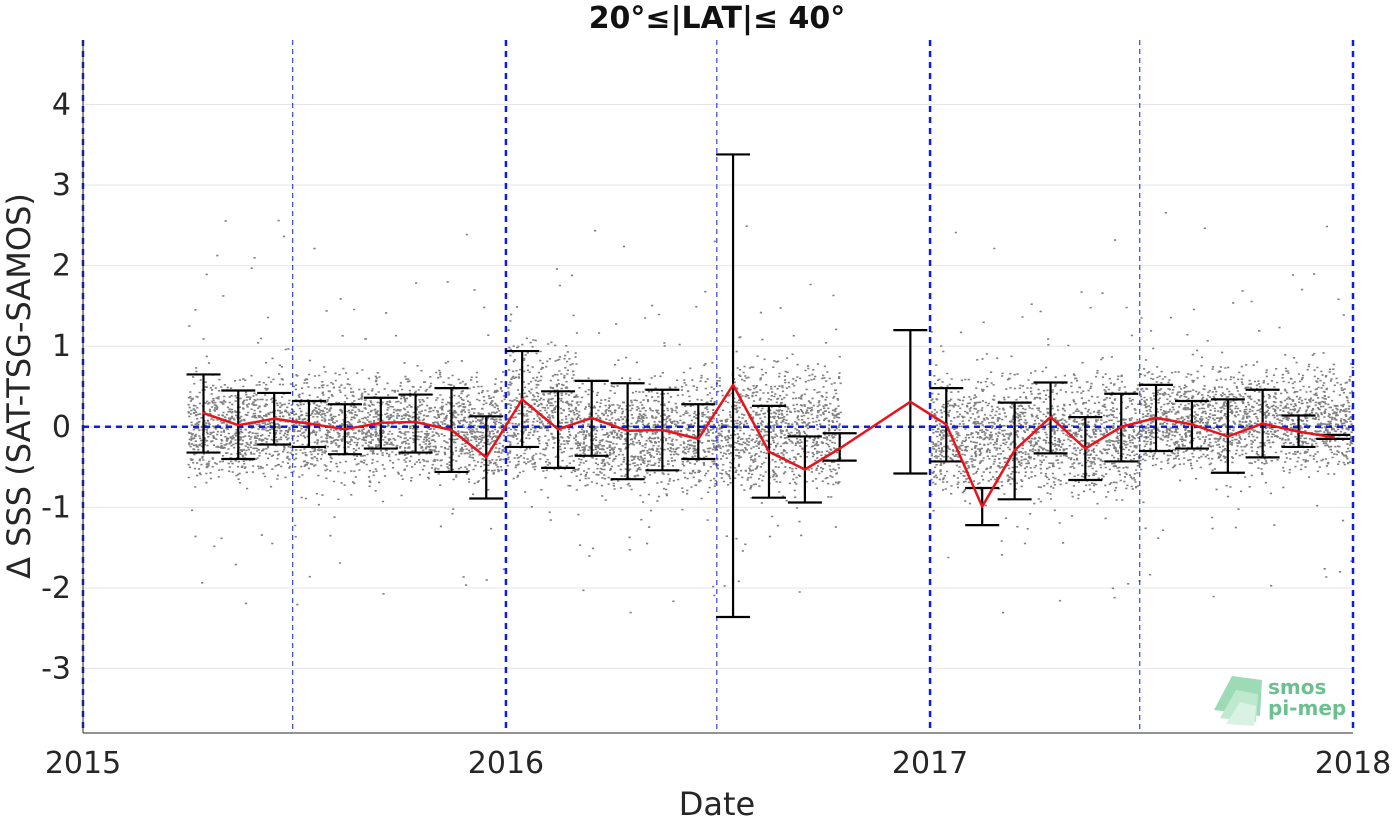 This screenshot has height=819, width=1392. What do you see at coordinates (19, 386) in the screenshot?
I see `y-axis-label: Δ SSS (SAT-TSG-SAMOS)` at bounding box center [19, 386].